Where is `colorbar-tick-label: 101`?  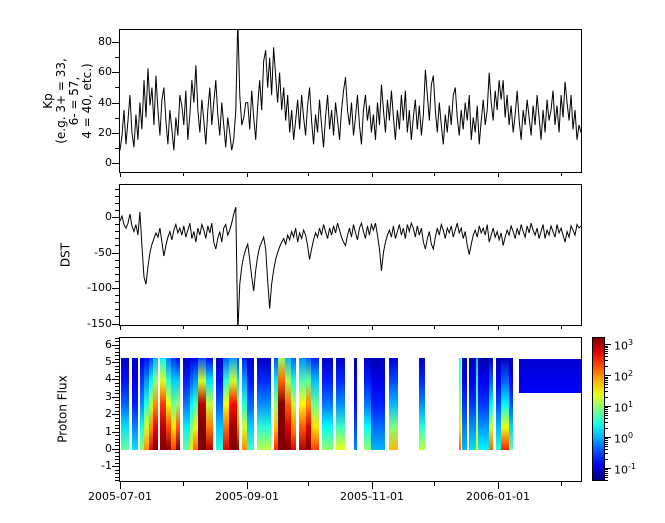 colorbar-tick-label: 101 is located at coordinates (624, 407).